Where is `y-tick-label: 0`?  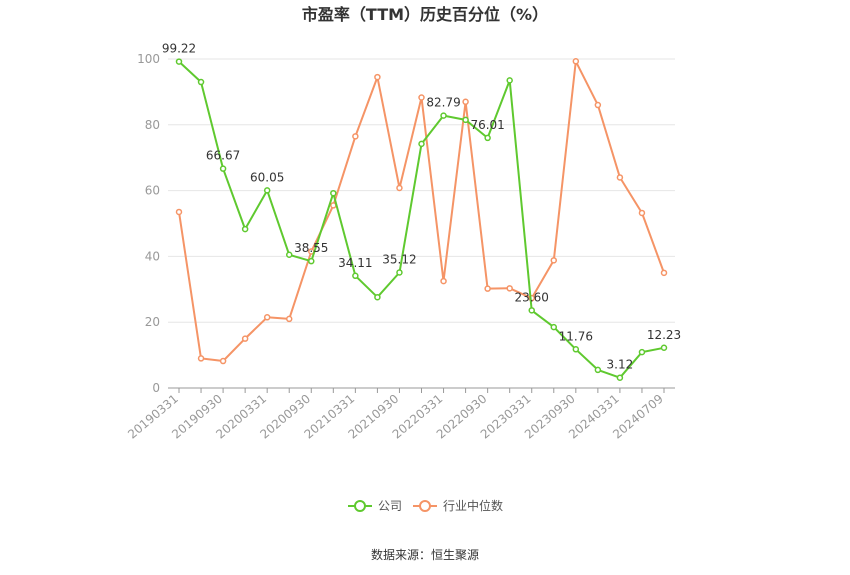 y-tick-label: 0 is located at coordinates (156, 388).